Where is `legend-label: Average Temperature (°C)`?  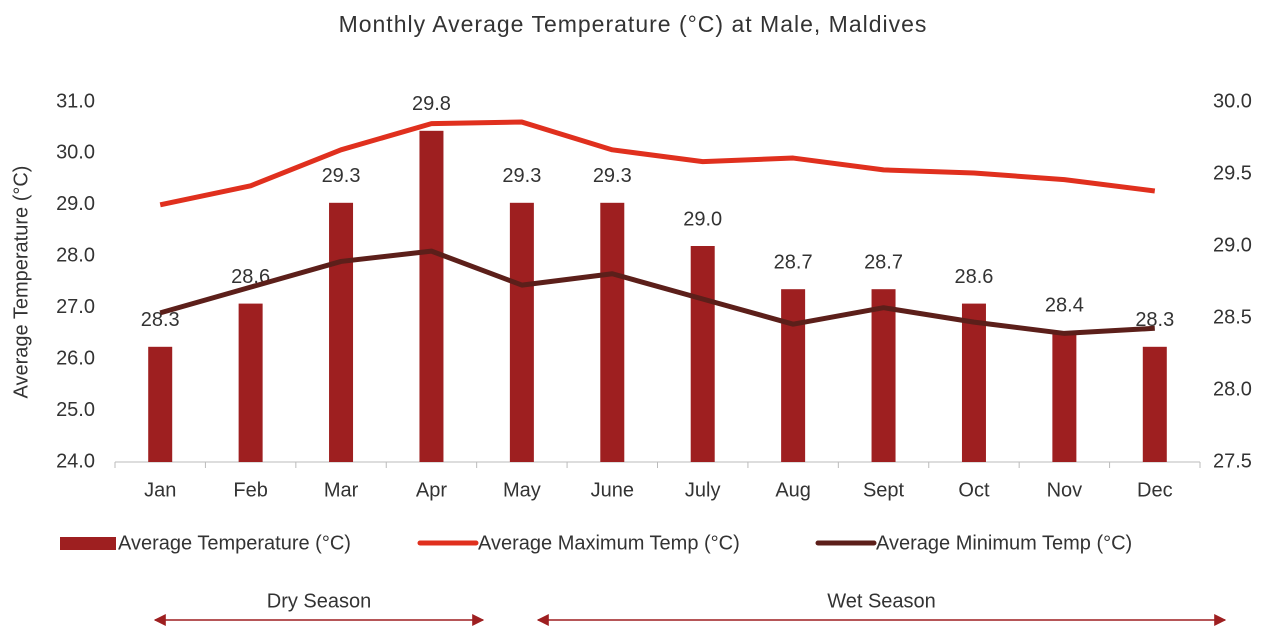
legend-label: Average Temperature (°C) is located at coordinates (234, 543).